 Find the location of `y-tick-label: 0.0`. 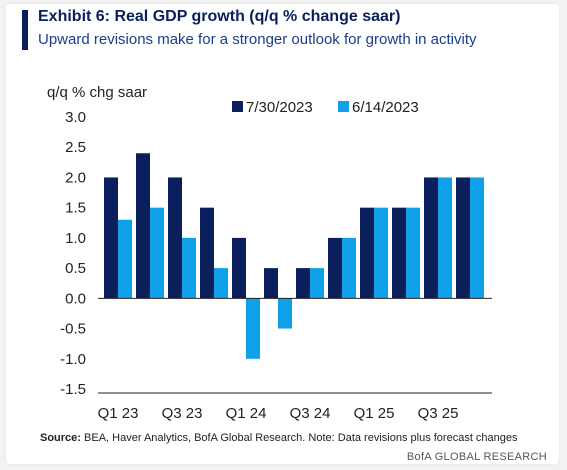

y-tick-label: 0.0 is located at coordinates (75, 298).